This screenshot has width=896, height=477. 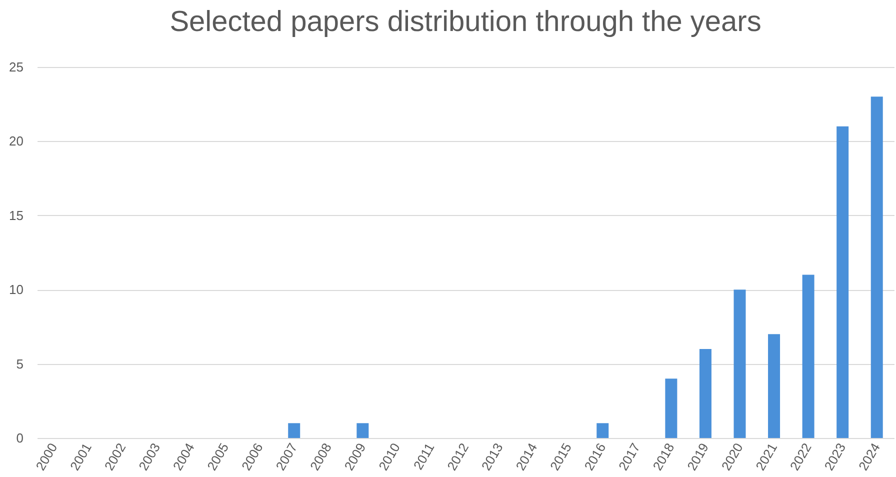 What do you see at coordinates (16, 290) in the screenshot?
I see `y-tick-label: 10` at bounding box center [16, 290].